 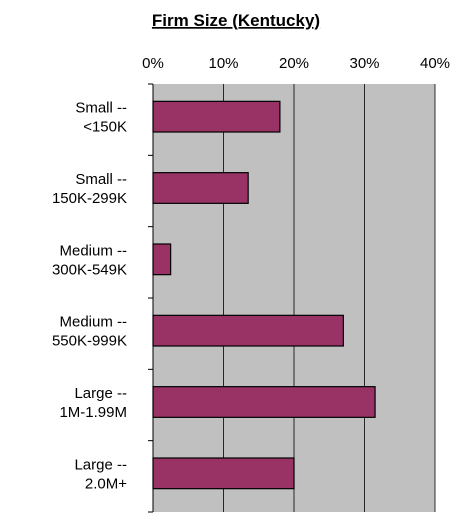 What do you see at coordinates (236, 20) in the screenshot?
I see `chart-title: Firm Size (Kentucky)` at bounding box center [236, 20].